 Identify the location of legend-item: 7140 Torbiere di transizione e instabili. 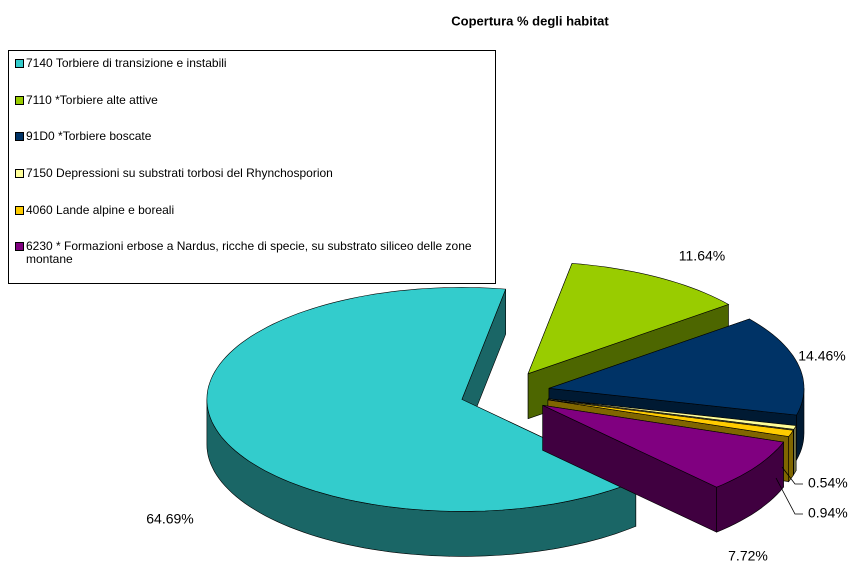
(250, 63).